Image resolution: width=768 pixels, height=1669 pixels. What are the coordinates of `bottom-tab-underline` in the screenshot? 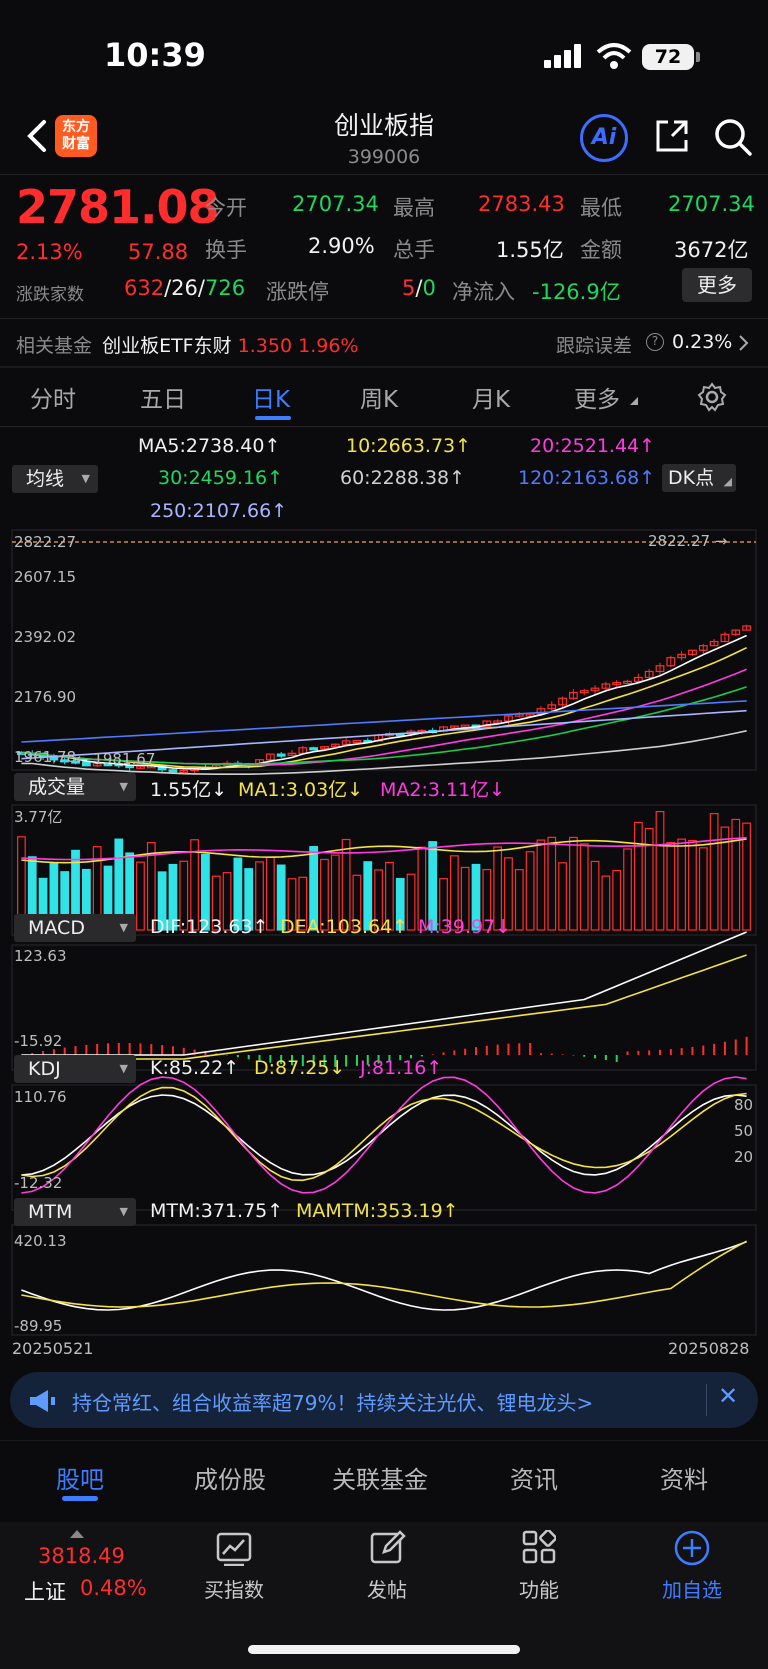 It's located at (80, 1498).